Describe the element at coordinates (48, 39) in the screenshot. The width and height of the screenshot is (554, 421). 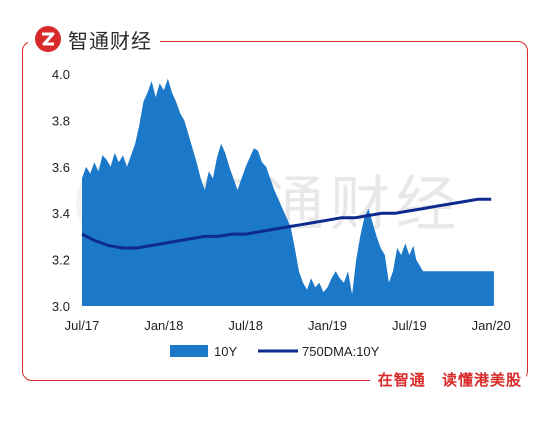
I see `brand-logo-icon` at that location.